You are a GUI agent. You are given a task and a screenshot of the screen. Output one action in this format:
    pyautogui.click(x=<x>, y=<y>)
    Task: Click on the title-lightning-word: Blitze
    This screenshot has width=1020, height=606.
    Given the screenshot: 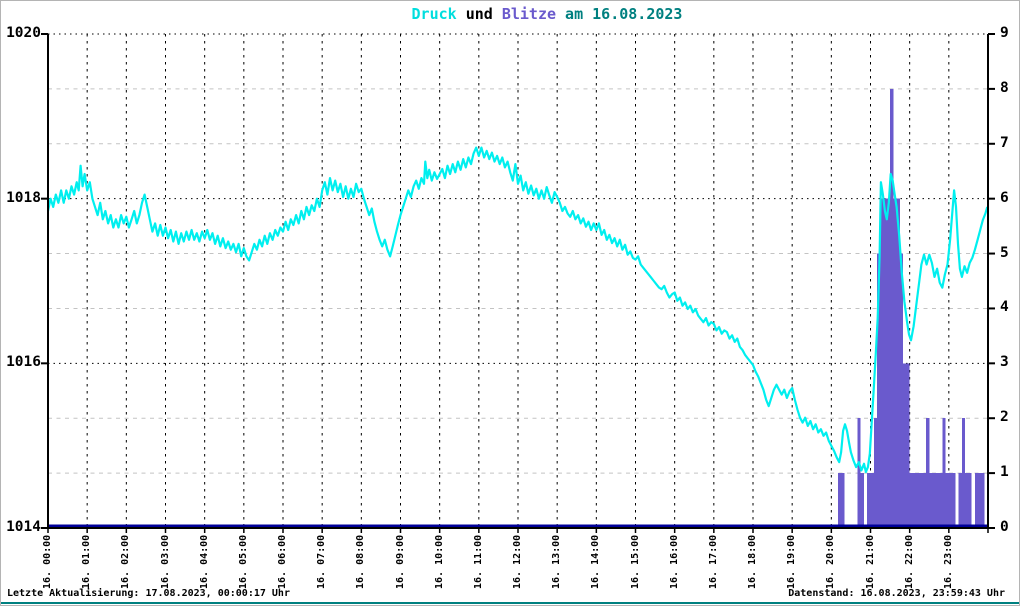 What is the action you would take?
    pyautogui.click(x=529, y=14)
    